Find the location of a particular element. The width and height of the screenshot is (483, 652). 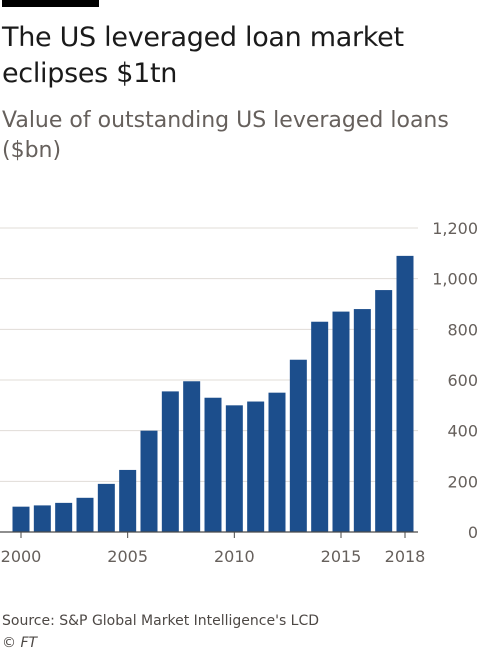

y-tick-label: 400 is located at coordinates (462, 431).